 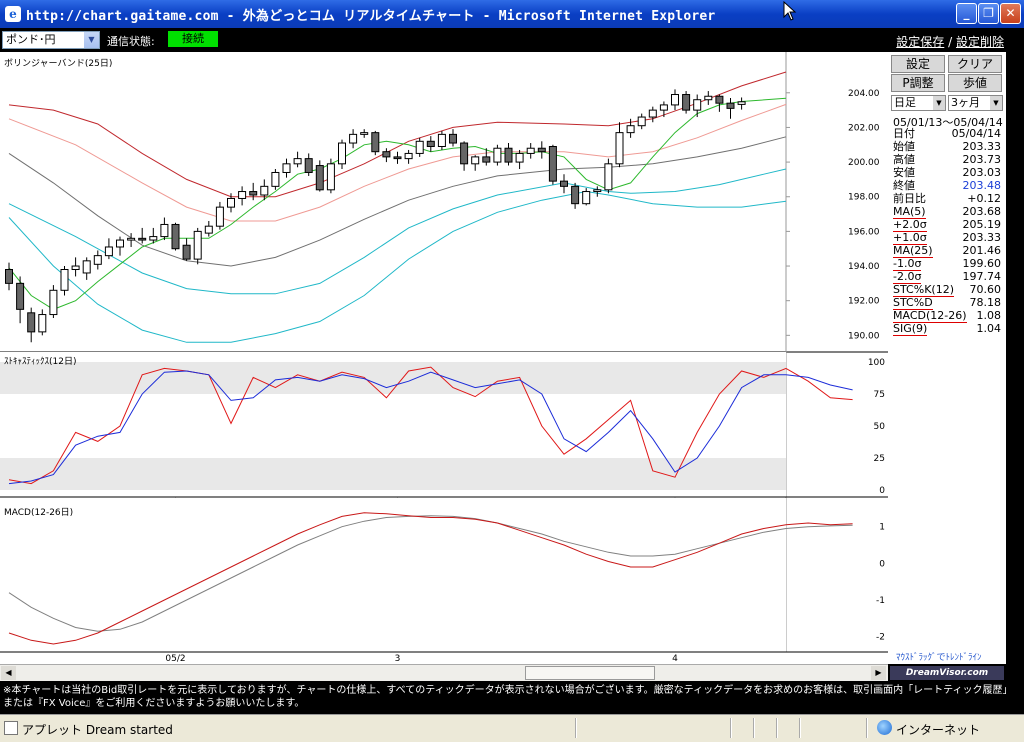 What do you see at coordinates (982, 263) in the screenshot?
I see `data-row-value: 199.60` at bounding box center [982, 263].